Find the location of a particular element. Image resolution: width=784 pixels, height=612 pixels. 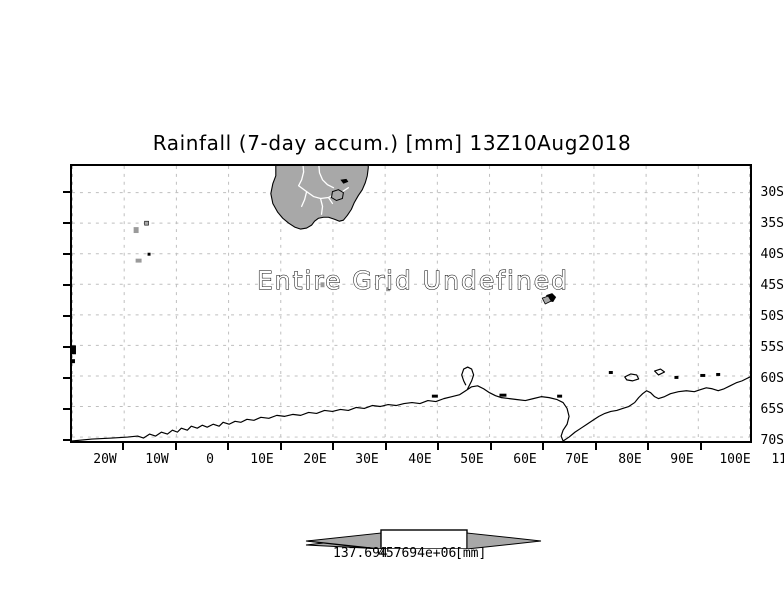

stray-data-pixels is located at coordinates (262, 259).